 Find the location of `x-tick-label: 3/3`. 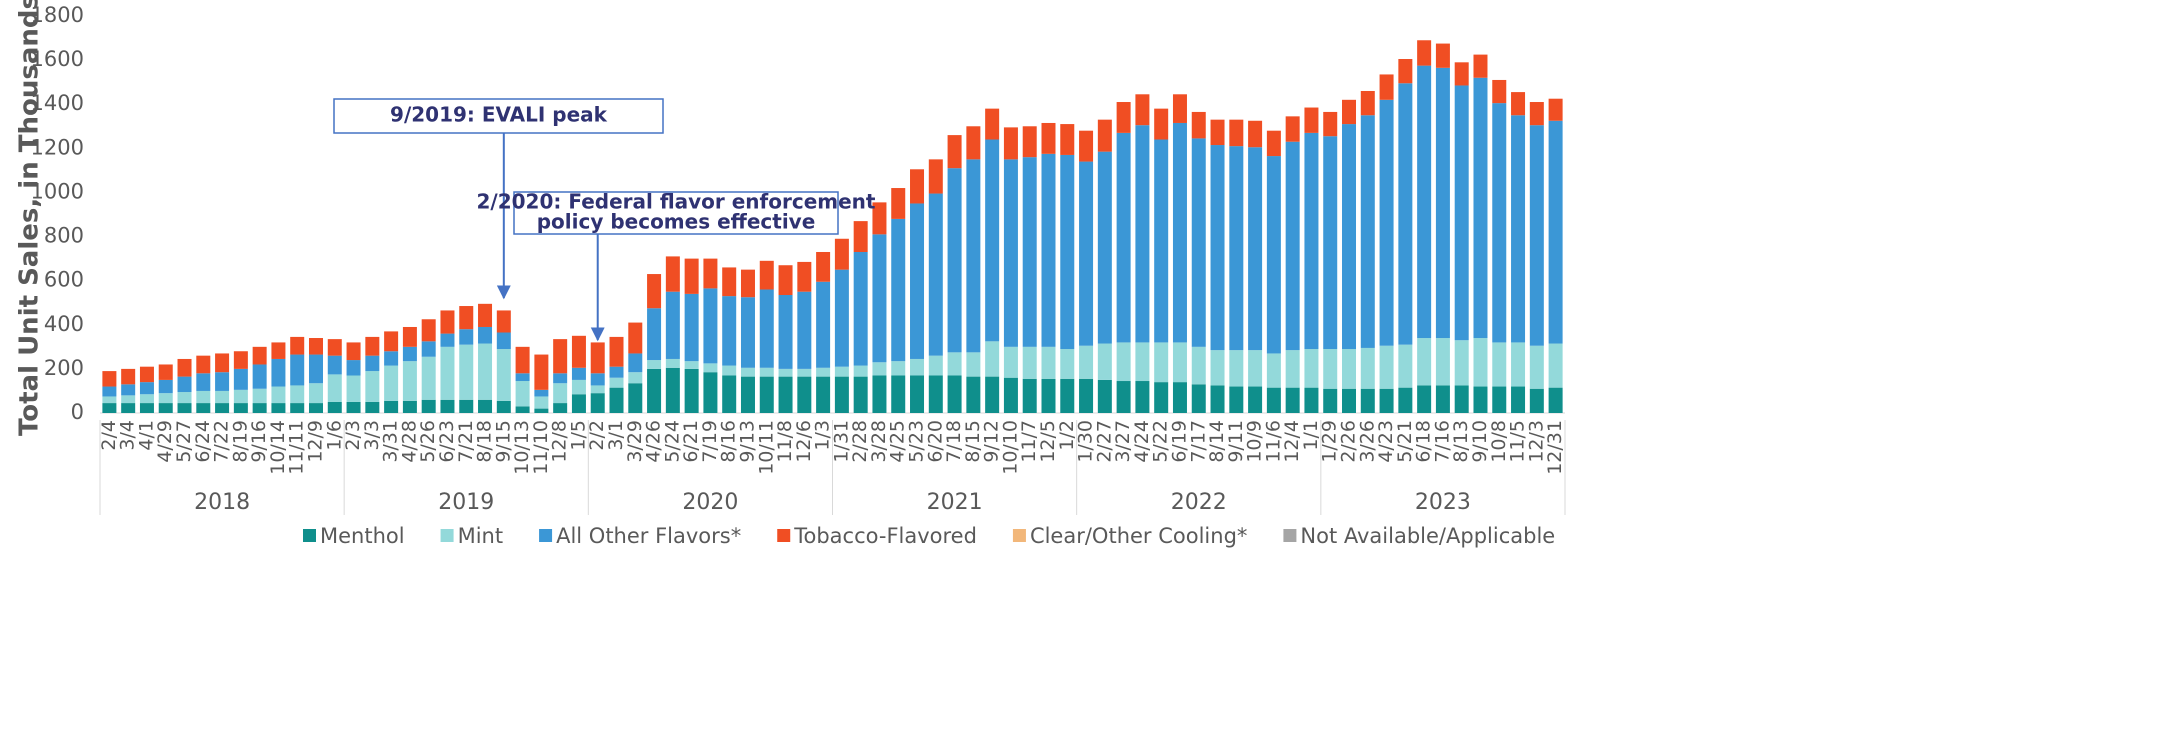

x-tick-label: 3/3 is located at coordinates (372, 435).